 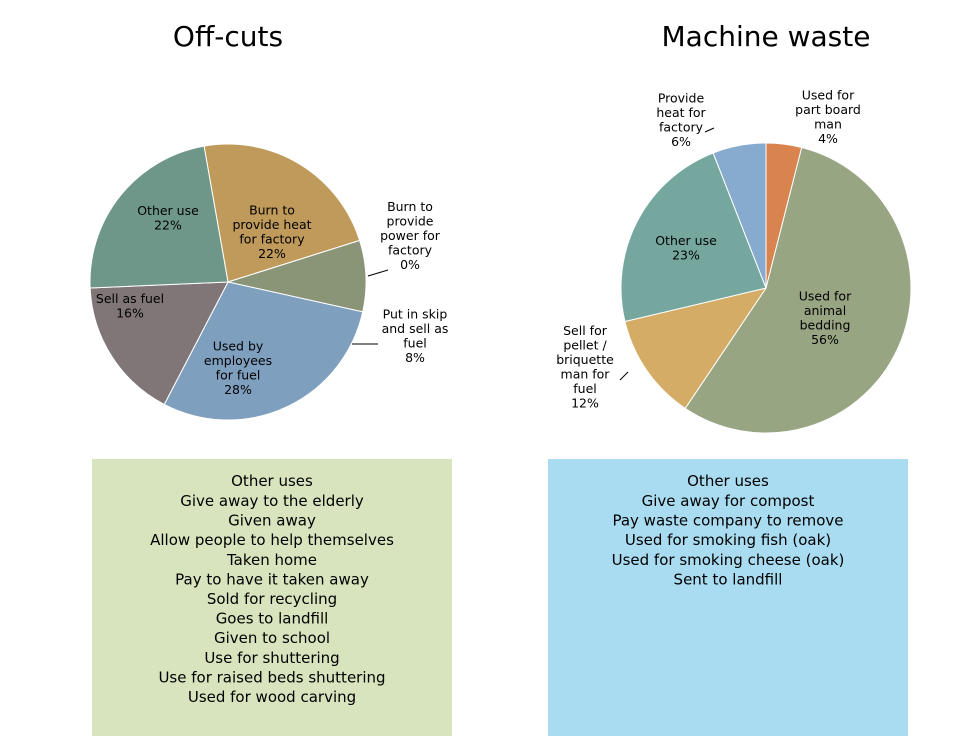 I want to click on slice-value-label: 4%, so click(x=828, y=138).